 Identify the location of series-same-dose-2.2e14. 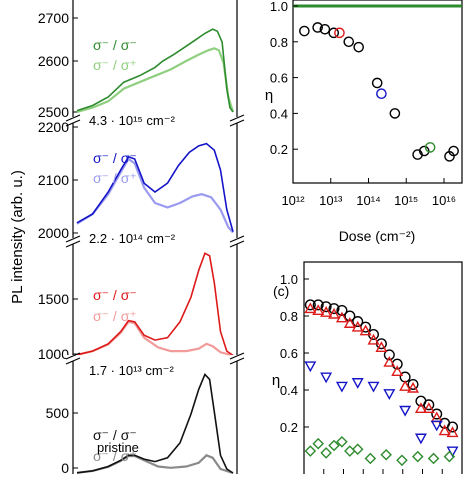
(155, 187).